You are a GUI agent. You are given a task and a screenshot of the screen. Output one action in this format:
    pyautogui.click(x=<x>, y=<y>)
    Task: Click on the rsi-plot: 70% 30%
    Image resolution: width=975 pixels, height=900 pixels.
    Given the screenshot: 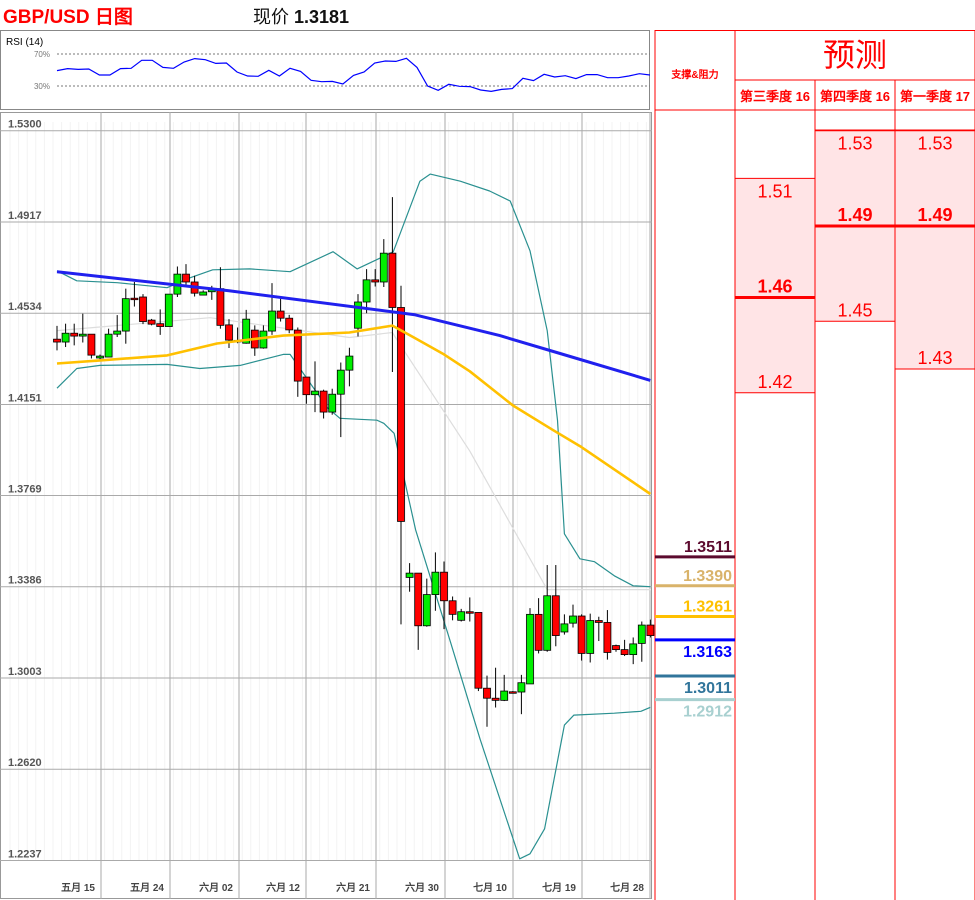 What is the action you would take?
    pyautogui.click(x=342, y=71)
    